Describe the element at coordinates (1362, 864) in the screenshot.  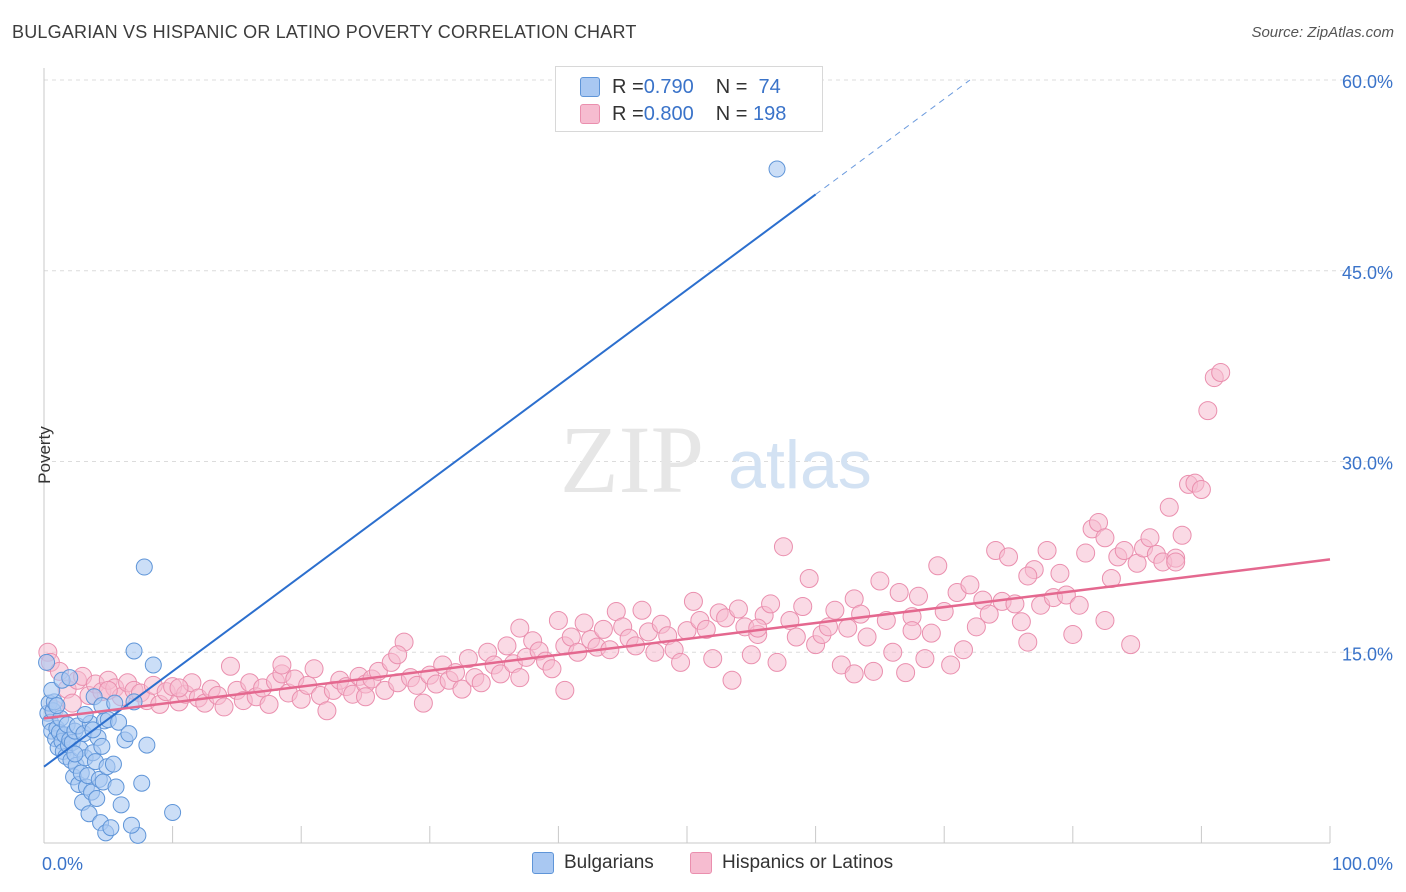
I see `x-tick-label: 100.0%` at that location.